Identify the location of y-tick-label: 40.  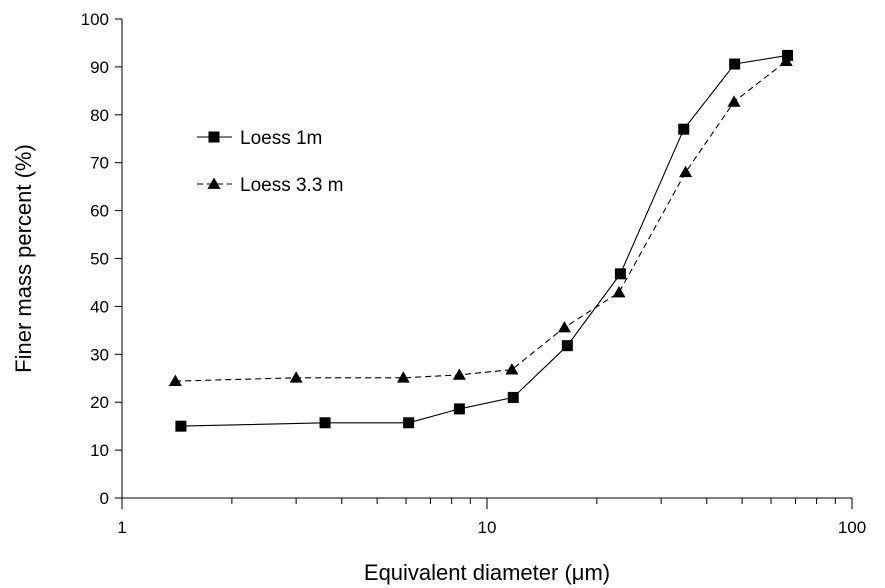
(99, 306).